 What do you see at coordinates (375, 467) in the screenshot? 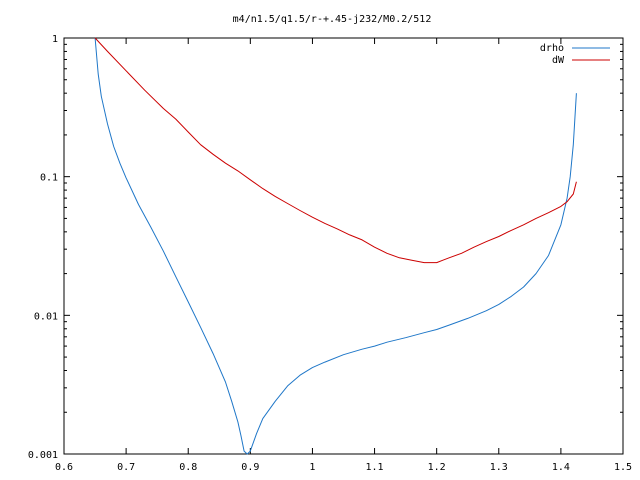
I see `x-tick-label: 1.1` at bounding box center [375, 467].